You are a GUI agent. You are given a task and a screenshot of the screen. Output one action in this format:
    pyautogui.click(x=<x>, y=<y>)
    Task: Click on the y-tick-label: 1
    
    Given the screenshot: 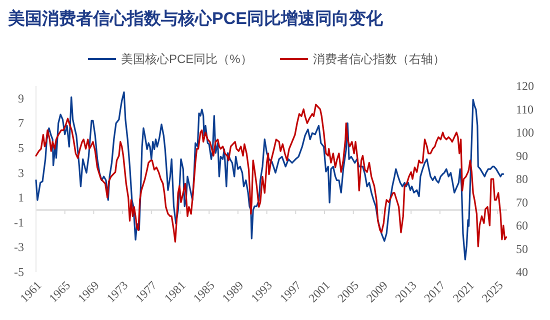 What is the action you would take?
    pyautogui.click(x=21, y=197)
    